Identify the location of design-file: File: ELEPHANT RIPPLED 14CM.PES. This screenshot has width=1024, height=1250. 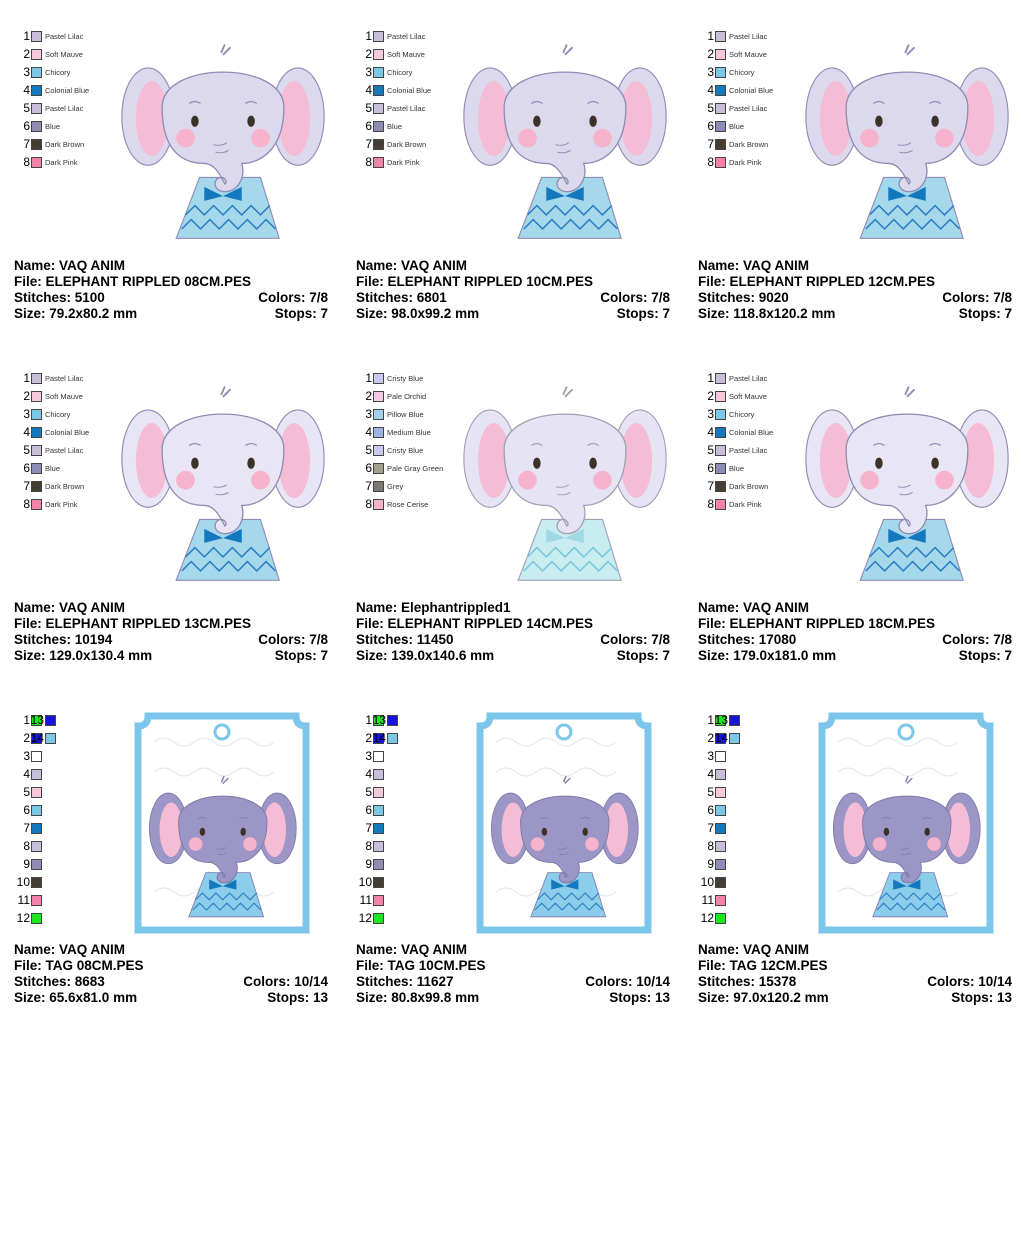
(475, 623).